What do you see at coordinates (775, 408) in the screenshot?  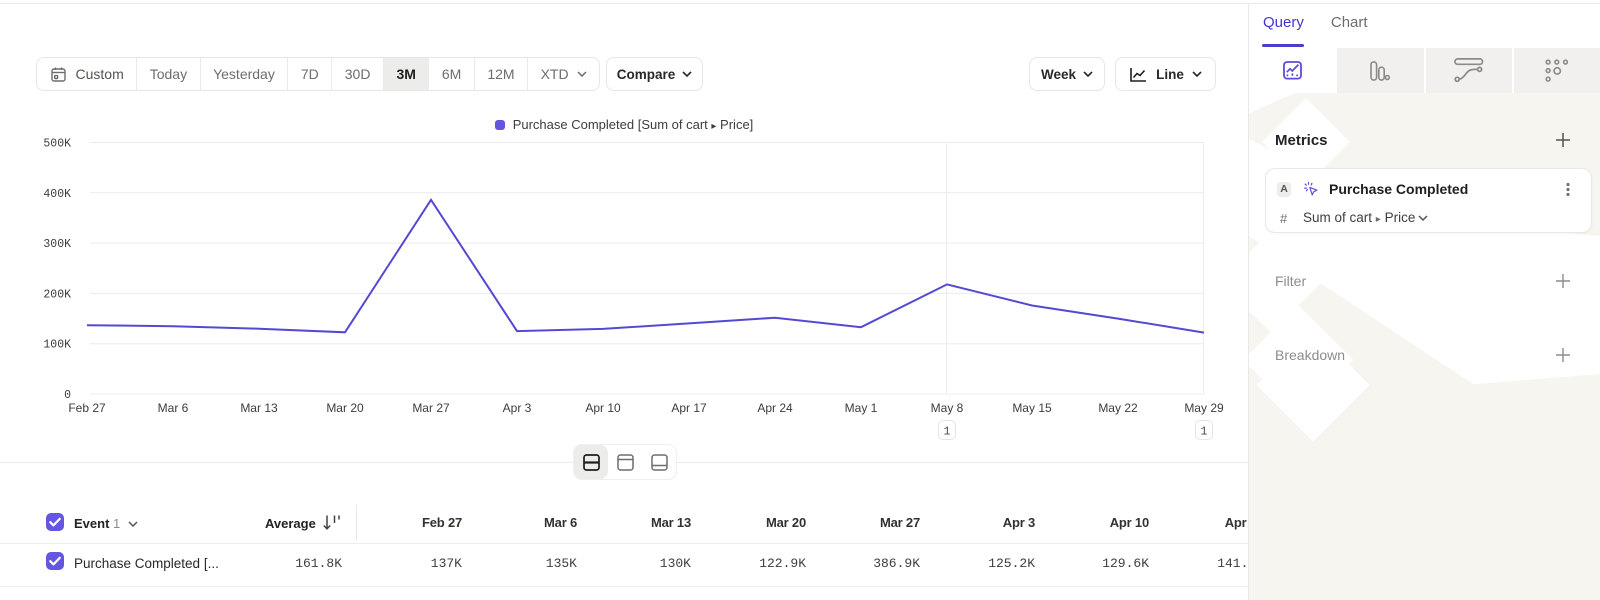 I see `svg-text: Apr 24` at bounding box center [775, 408].